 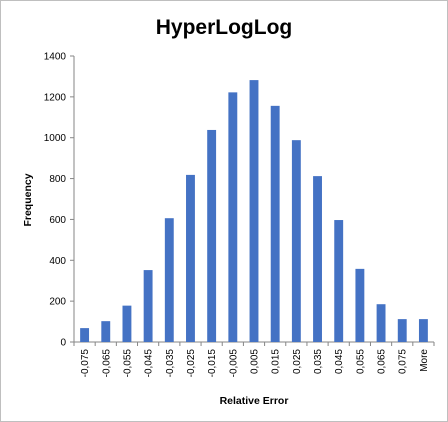 I want to click on x-tick-label: -0,075, so click(x=85, y=363).